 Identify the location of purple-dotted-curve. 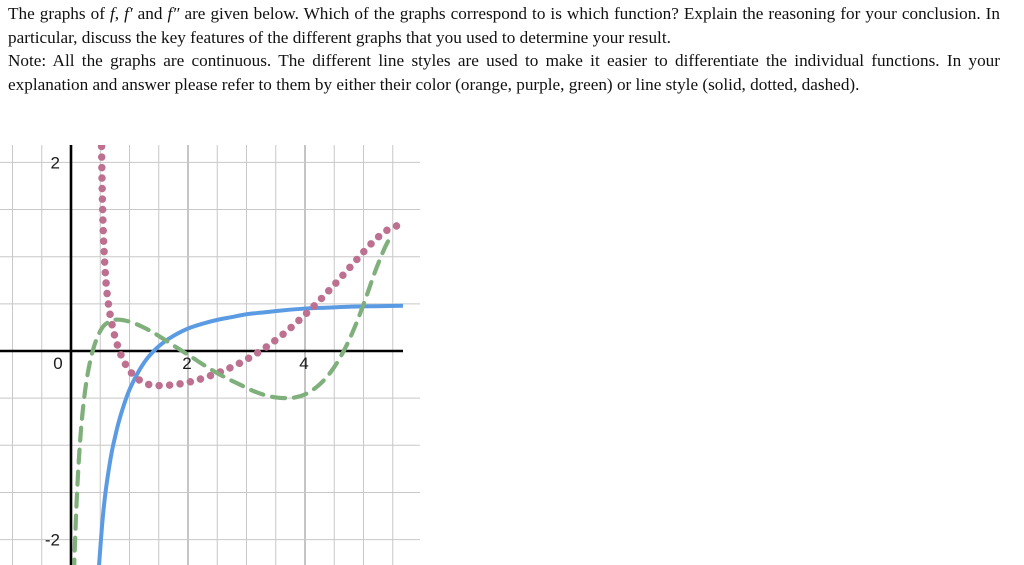
(250, 267).